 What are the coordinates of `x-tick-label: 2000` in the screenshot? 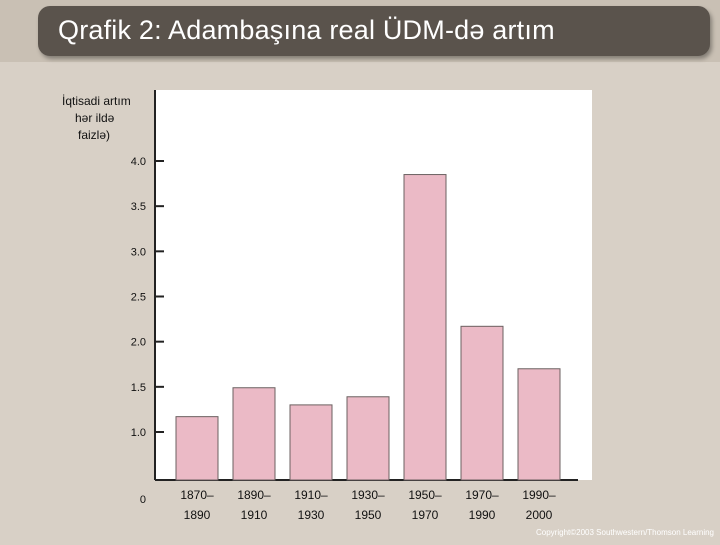 It's located at (539, 515).